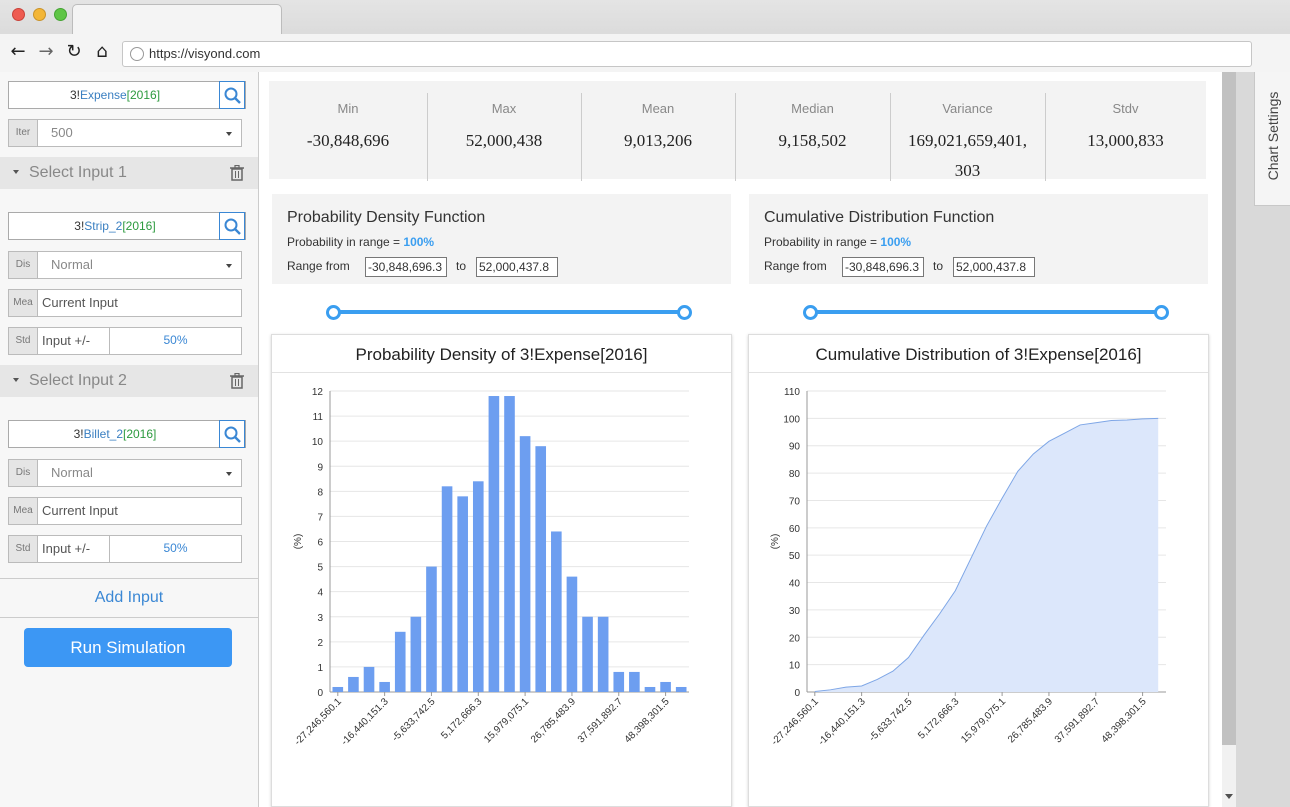 This screenshot has width=1290, height=807. I want to click on scroll-down-arrow-icon, so click(1229, 796).